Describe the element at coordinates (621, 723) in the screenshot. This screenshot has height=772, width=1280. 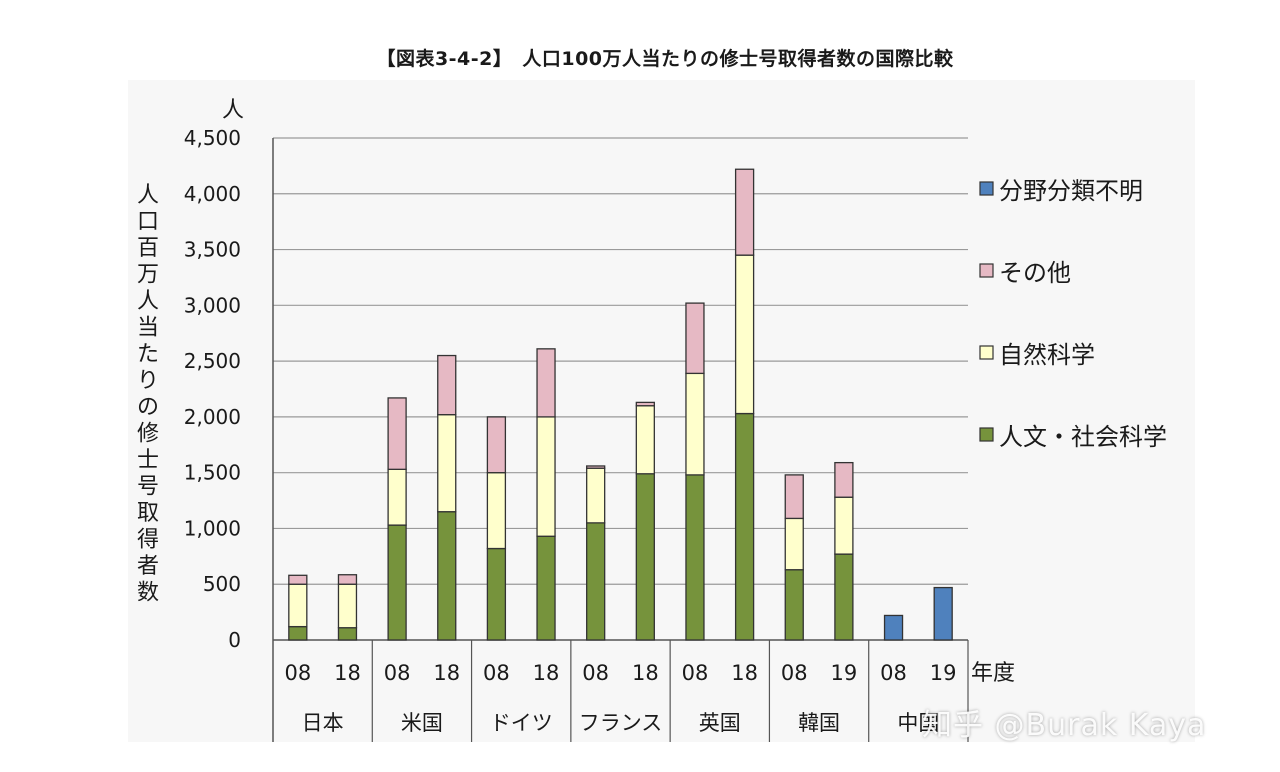
I see `country-label: フランス` at that location.